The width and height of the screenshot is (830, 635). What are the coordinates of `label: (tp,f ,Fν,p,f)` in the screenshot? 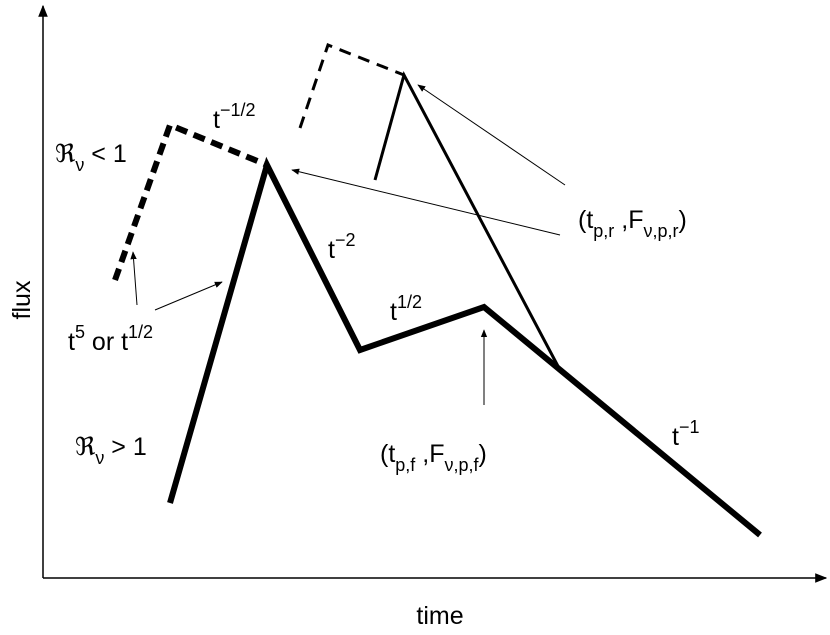 It's located at (433, 457).